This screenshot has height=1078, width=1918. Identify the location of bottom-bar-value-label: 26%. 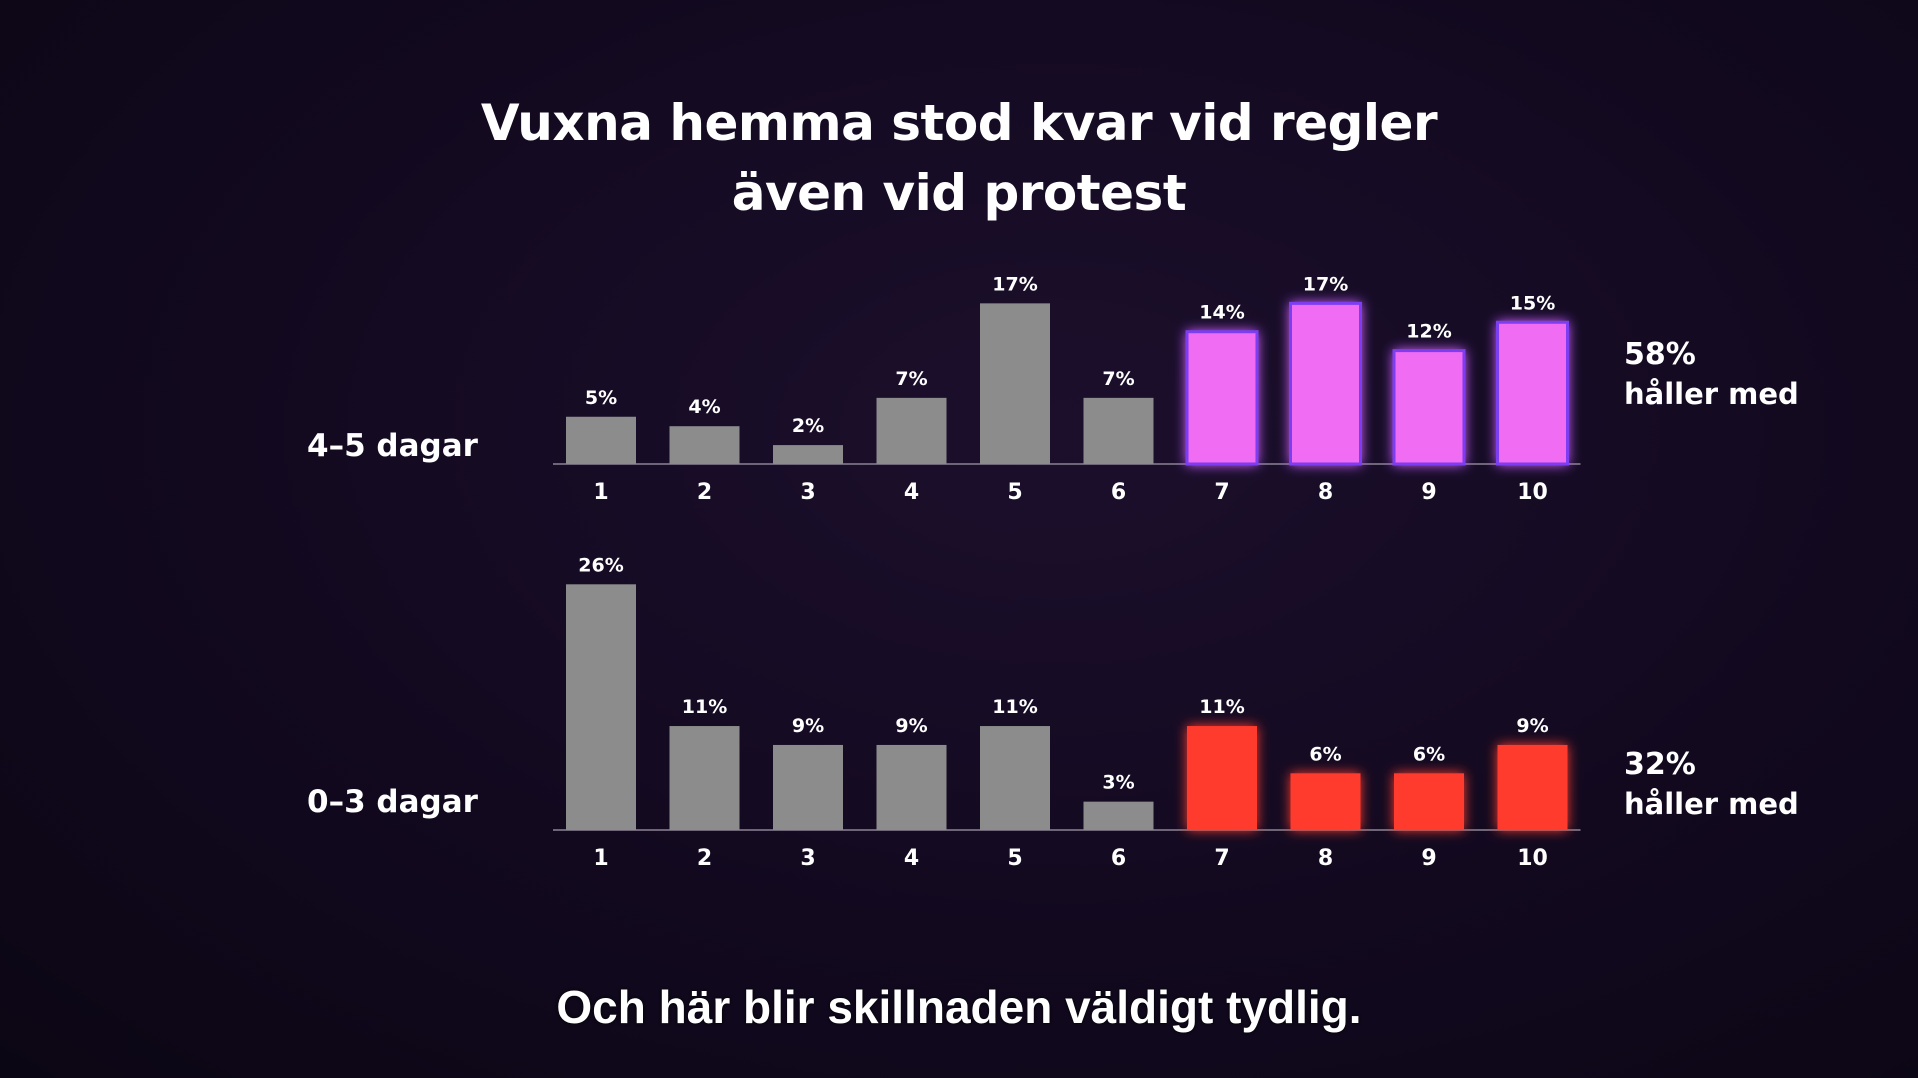
(600, 565).